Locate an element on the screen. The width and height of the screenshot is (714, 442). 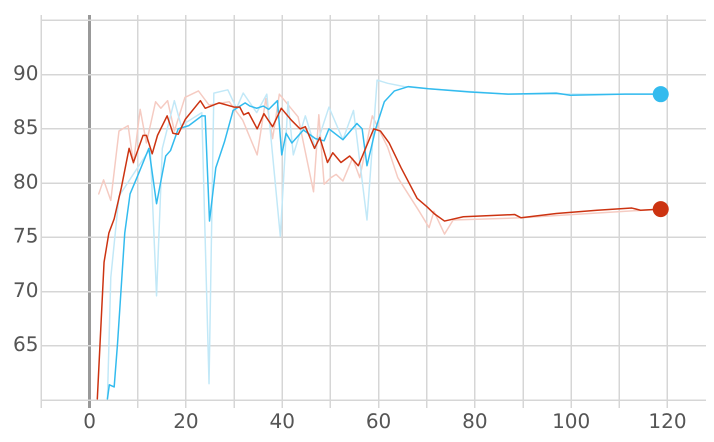
x-tick-label: 60 is located at coordinates (379, 421).